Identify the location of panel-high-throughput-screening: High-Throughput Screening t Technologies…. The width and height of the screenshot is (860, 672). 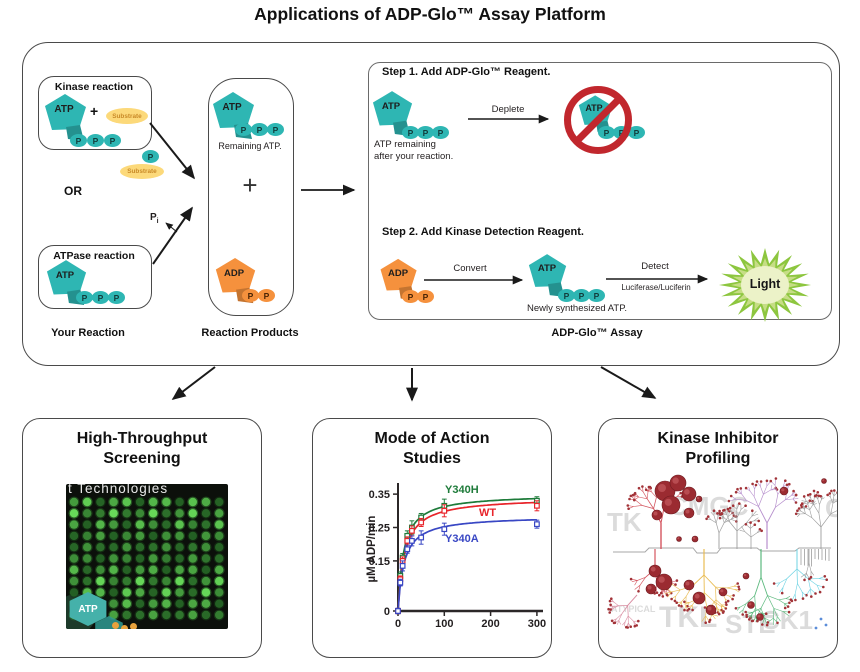
(142, 538).